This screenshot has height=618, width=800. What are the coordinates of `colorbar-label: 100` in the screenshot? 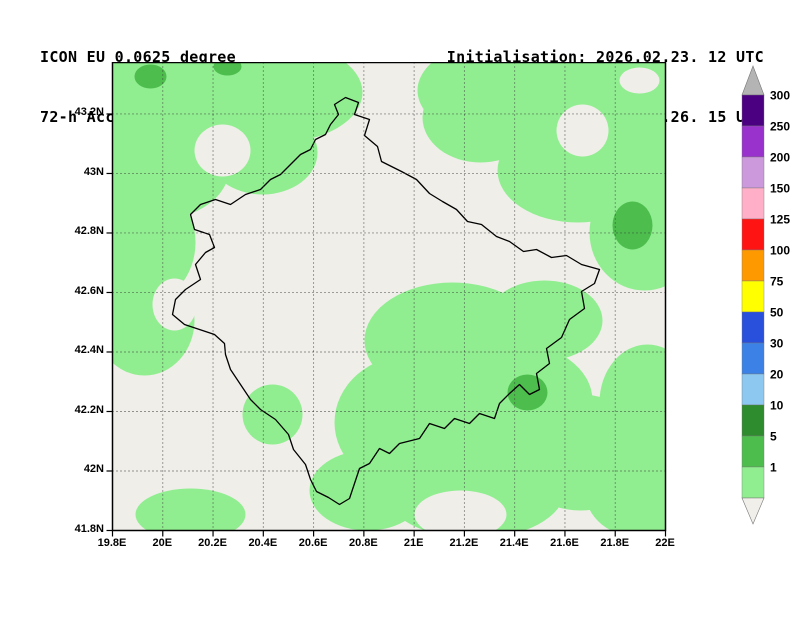 It's located at (780, 251).